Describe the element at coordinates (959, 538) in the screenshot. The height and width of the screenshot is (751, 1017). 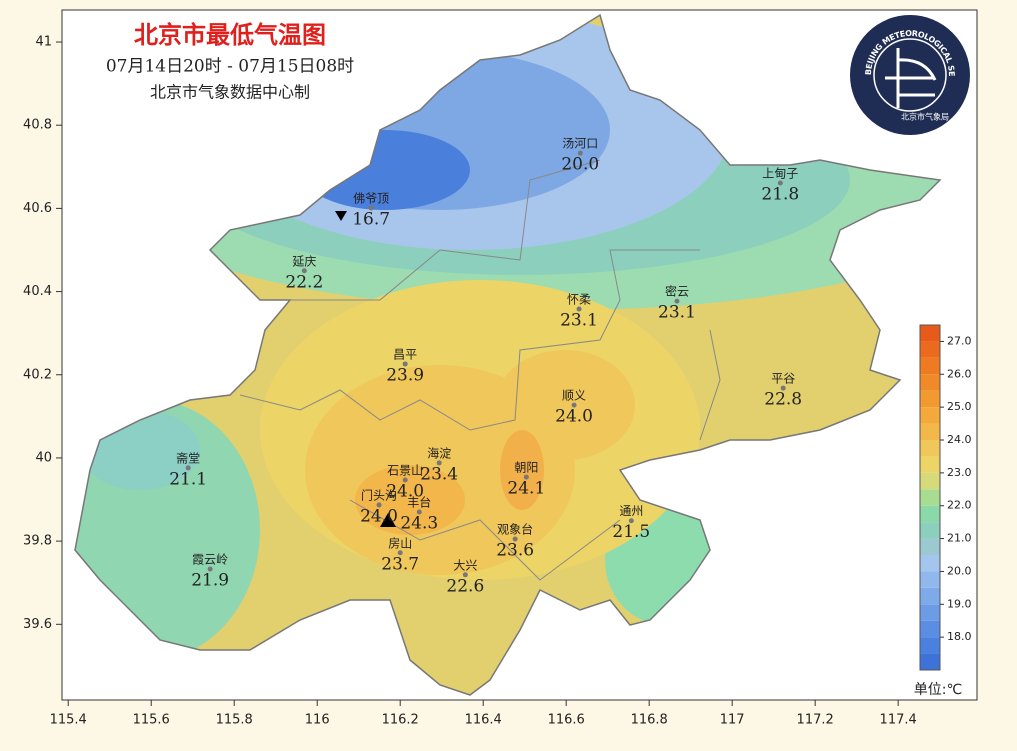
I see `colorbar-tick-label: 21.0` at that location.